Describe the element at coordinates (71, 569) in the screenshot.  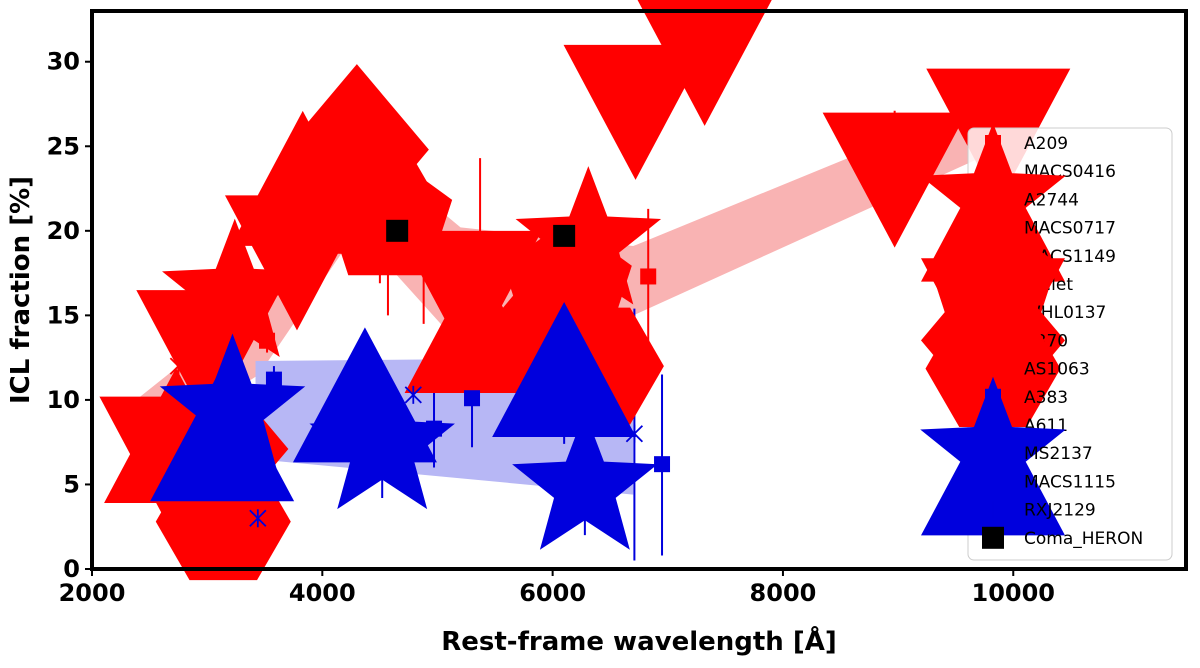
I see `y-tick-label: 0` at that location.